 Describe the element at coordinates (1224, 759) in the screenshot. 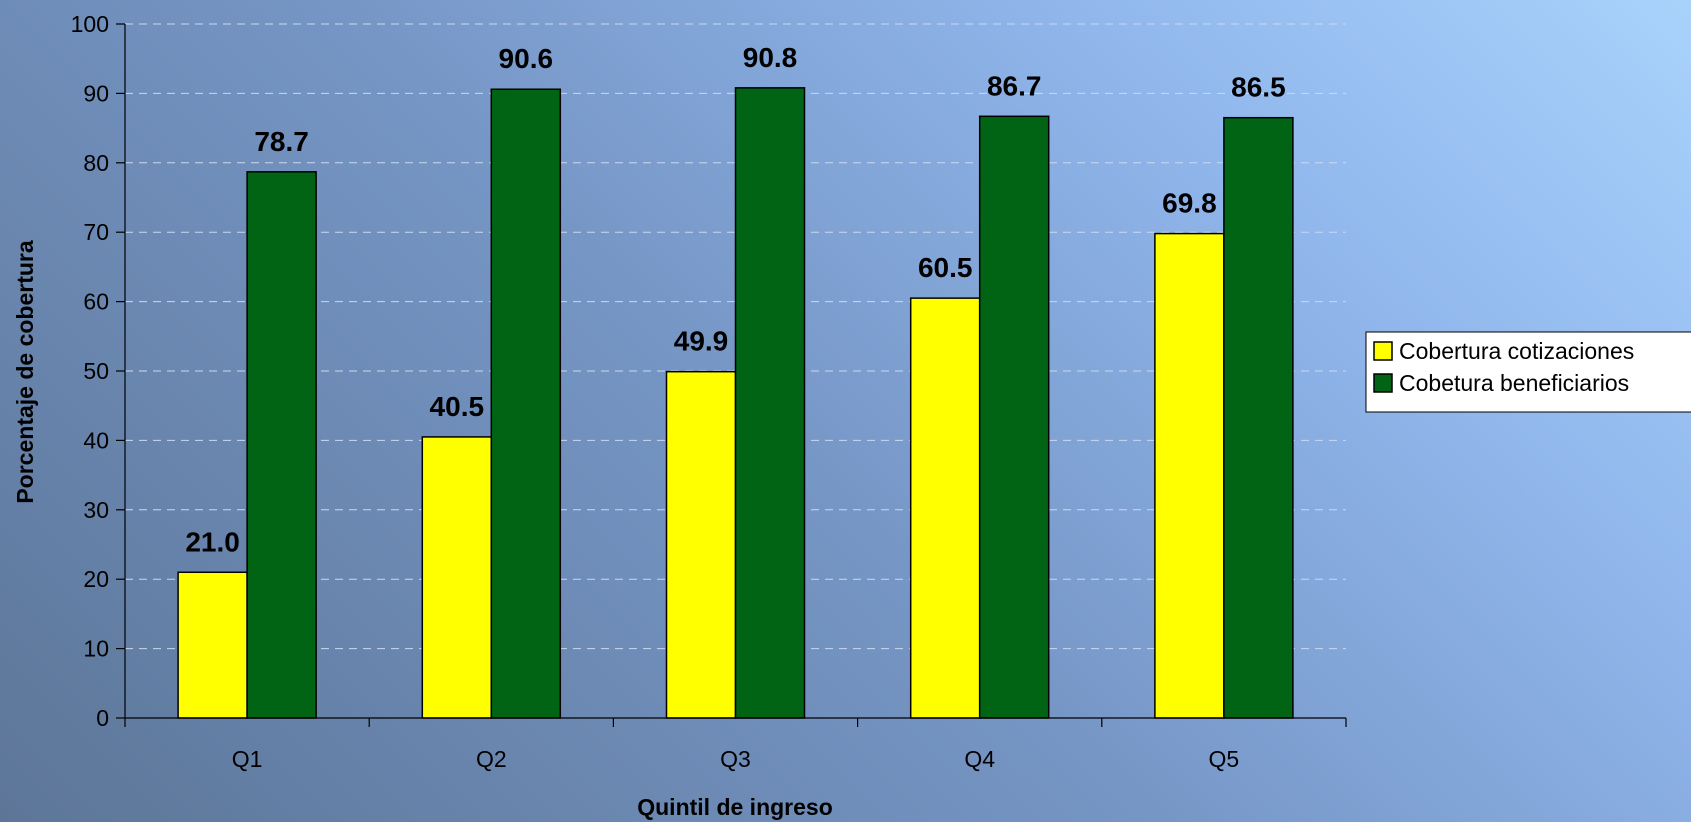

I see `x-tick-label-q5: Q5` at that location.